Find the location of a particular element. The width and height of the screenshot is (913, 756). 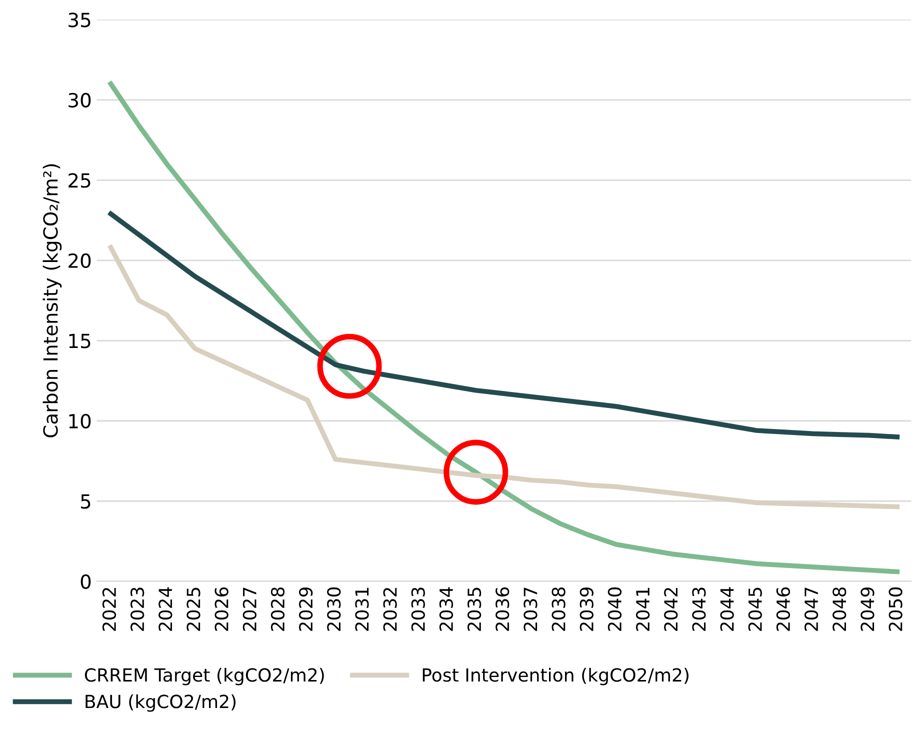

x-tick-label: 2025 is located at coordinates (193, 609).